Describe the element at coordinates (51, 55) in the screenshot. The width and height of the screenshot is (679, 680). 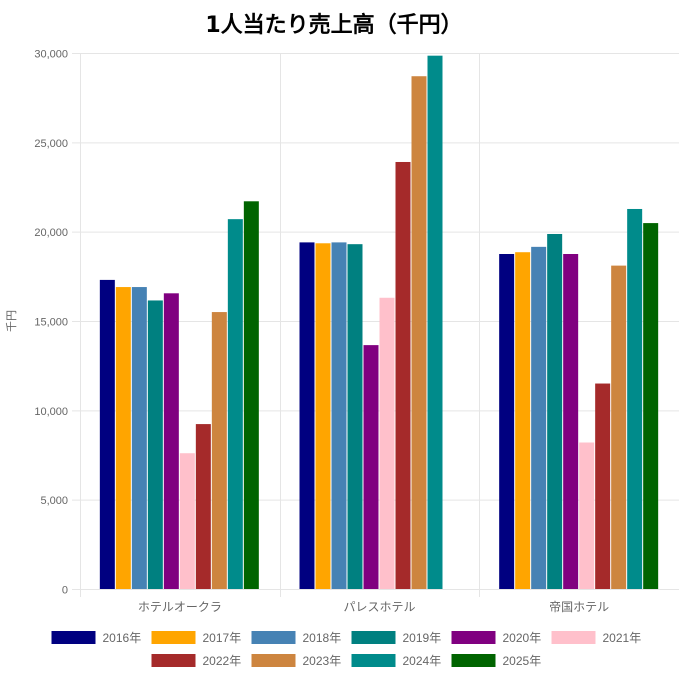
I see `y-tick-label: 30,000` at that location.